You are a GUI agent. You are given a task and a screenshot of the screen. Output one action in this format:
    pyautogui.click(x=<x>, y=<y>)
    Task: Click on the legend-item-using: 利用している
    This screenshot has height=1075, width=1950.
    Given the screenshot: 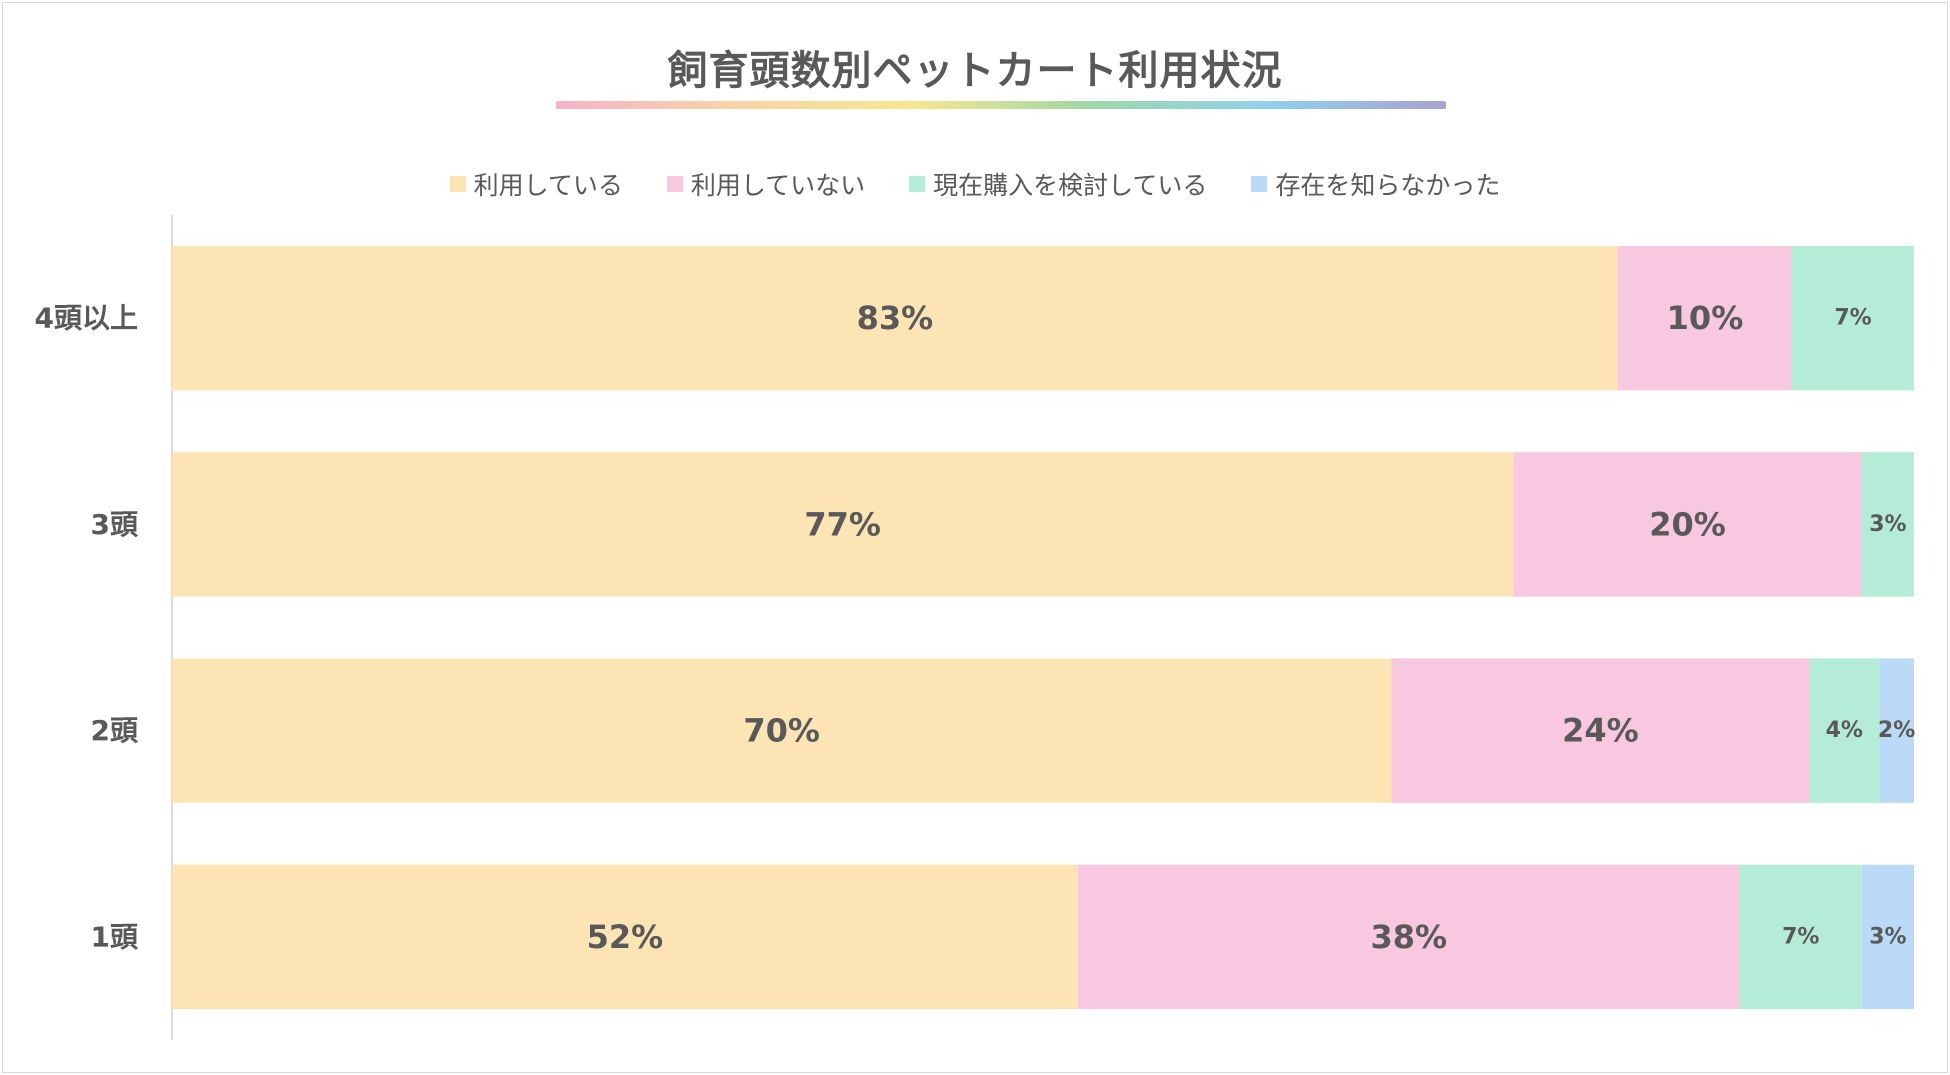 What is the action you would take?
    pyautogui.click(x=536, y=184)
    